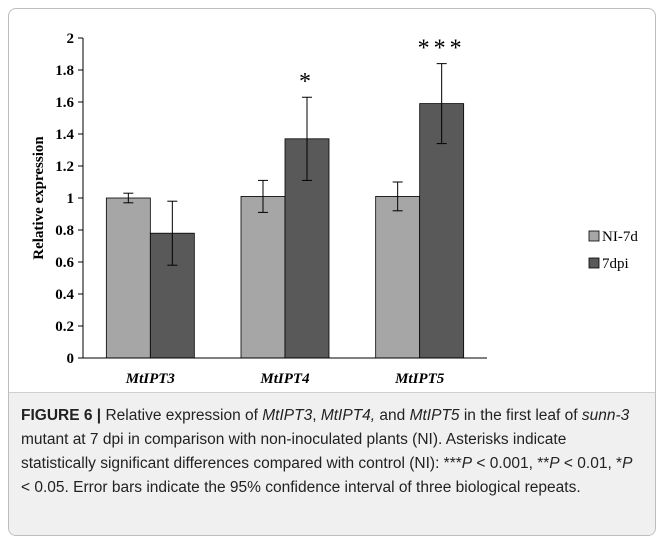 This screenshot has height=552, width=668. I want to click on mutant-name: sunn-3, so click(605, 415).